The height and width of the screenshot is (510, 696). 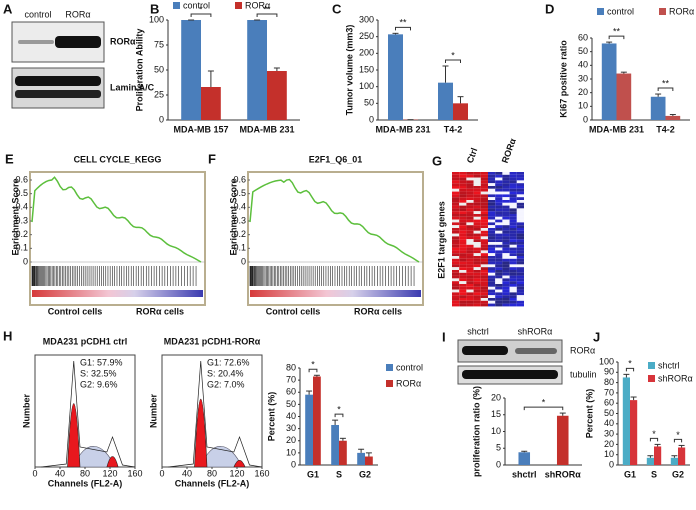 I want to click on y-tick-label: 0.4, so click(x=21, y=207).